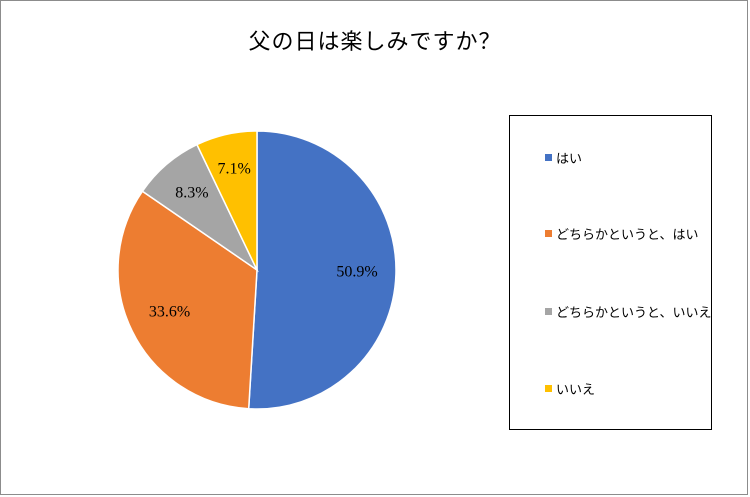 The height and width of the screenshot is (497, 750). Describe the element at coordinates (548, 388) in the screenshot. I see `legend-swatch-no` at that location.